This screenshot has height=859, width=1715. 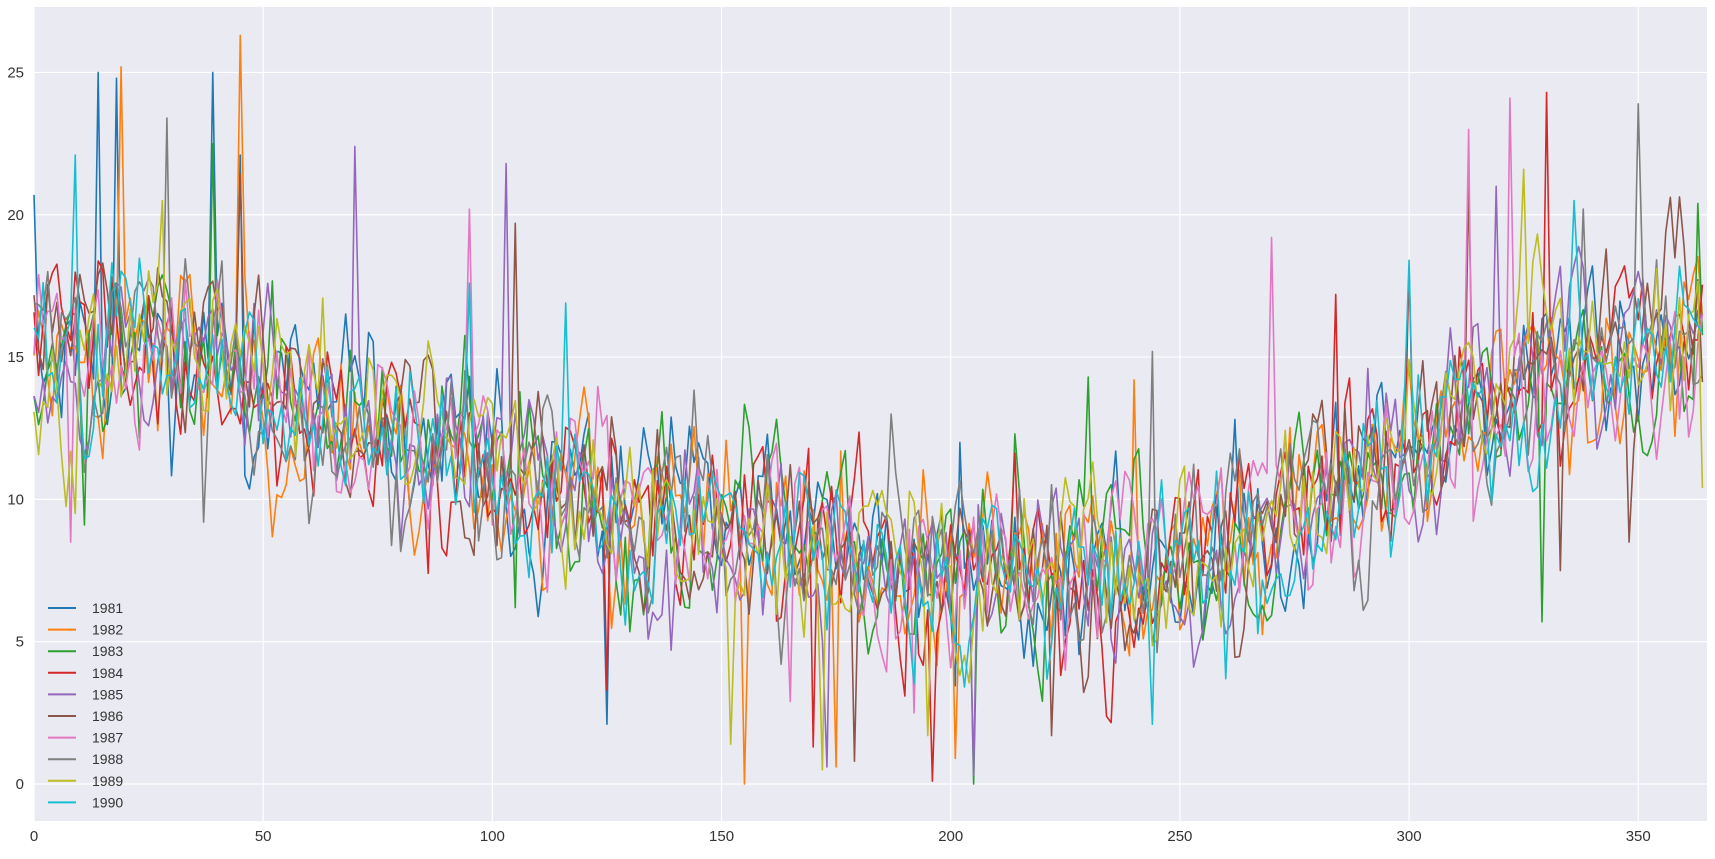 I want to click on x-tick-label: 50, so click(x=263, y=836).